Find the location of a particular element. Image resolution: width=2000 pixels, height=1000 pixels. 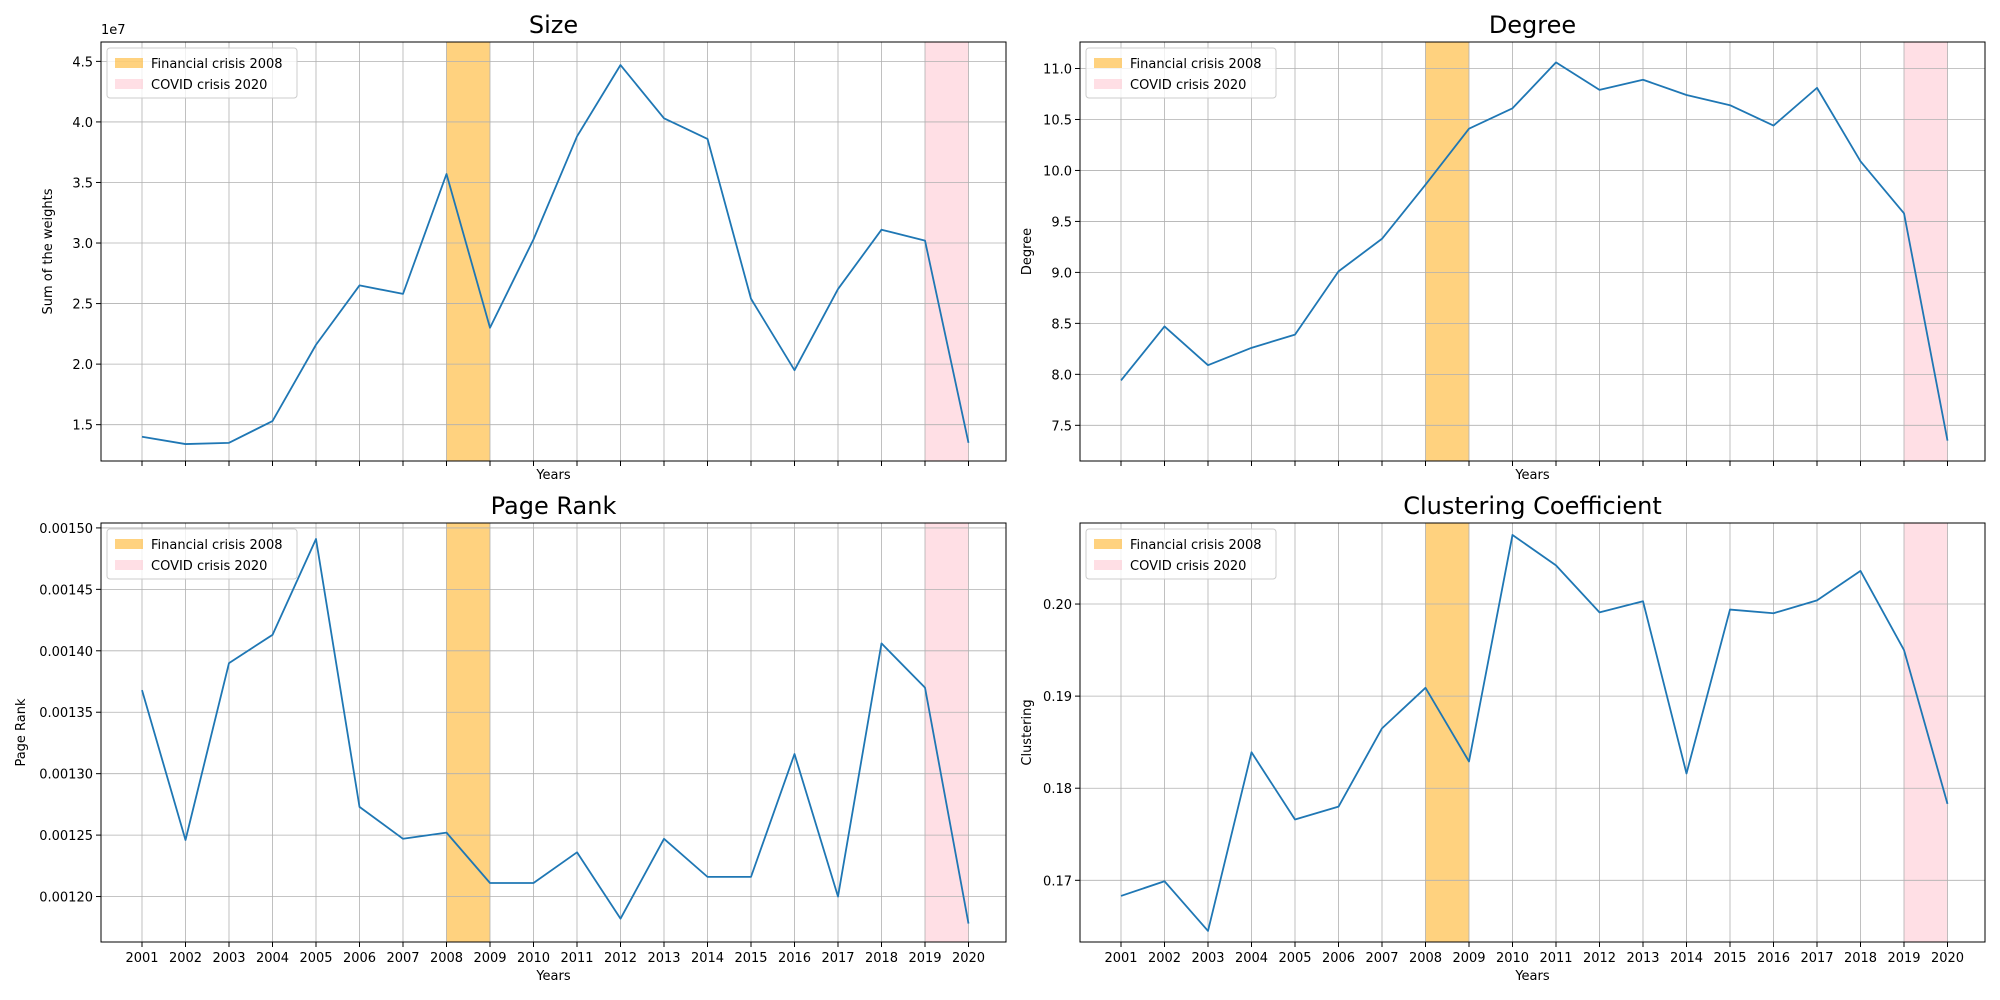

y-tick-label: 2.0 is located at coordinates (82, 365).